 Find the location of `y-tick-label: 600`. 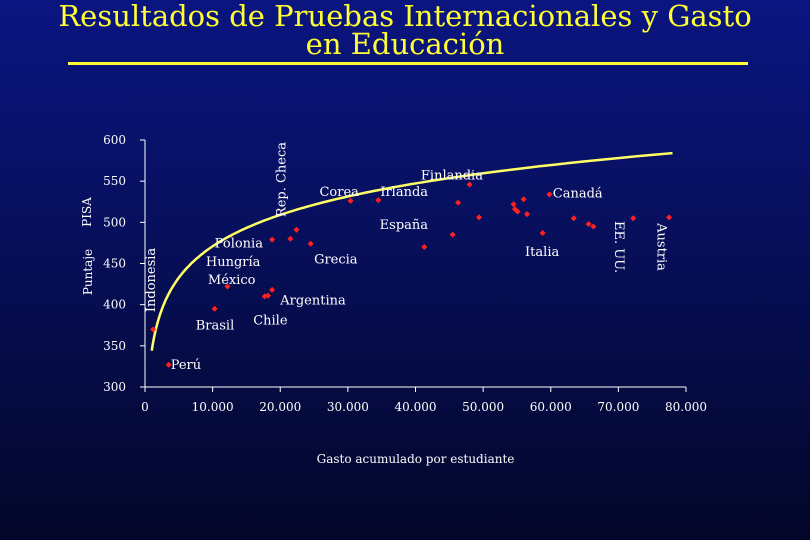

y-tick-label: 600 is located at coordinates (114, 140).